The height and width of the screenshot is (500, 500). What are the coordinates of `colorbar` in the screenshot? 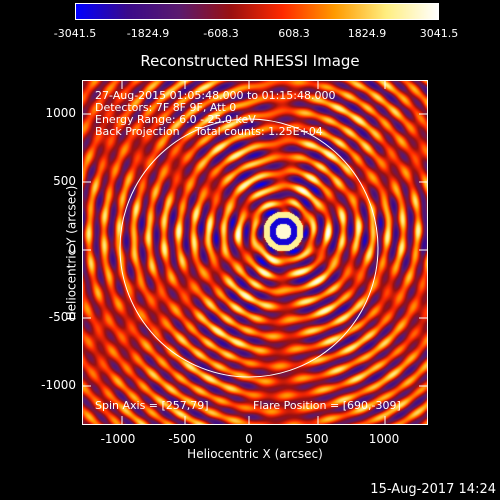 It's located at (257, 11).